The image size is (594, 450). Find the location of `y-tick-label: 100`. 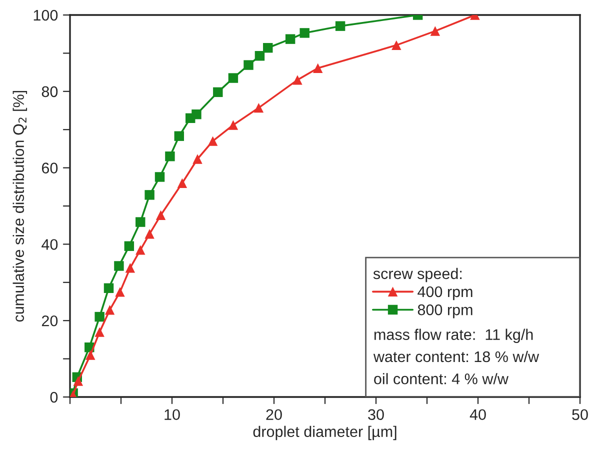

y-tick-label: 100 is located at coordinates (46, 15).